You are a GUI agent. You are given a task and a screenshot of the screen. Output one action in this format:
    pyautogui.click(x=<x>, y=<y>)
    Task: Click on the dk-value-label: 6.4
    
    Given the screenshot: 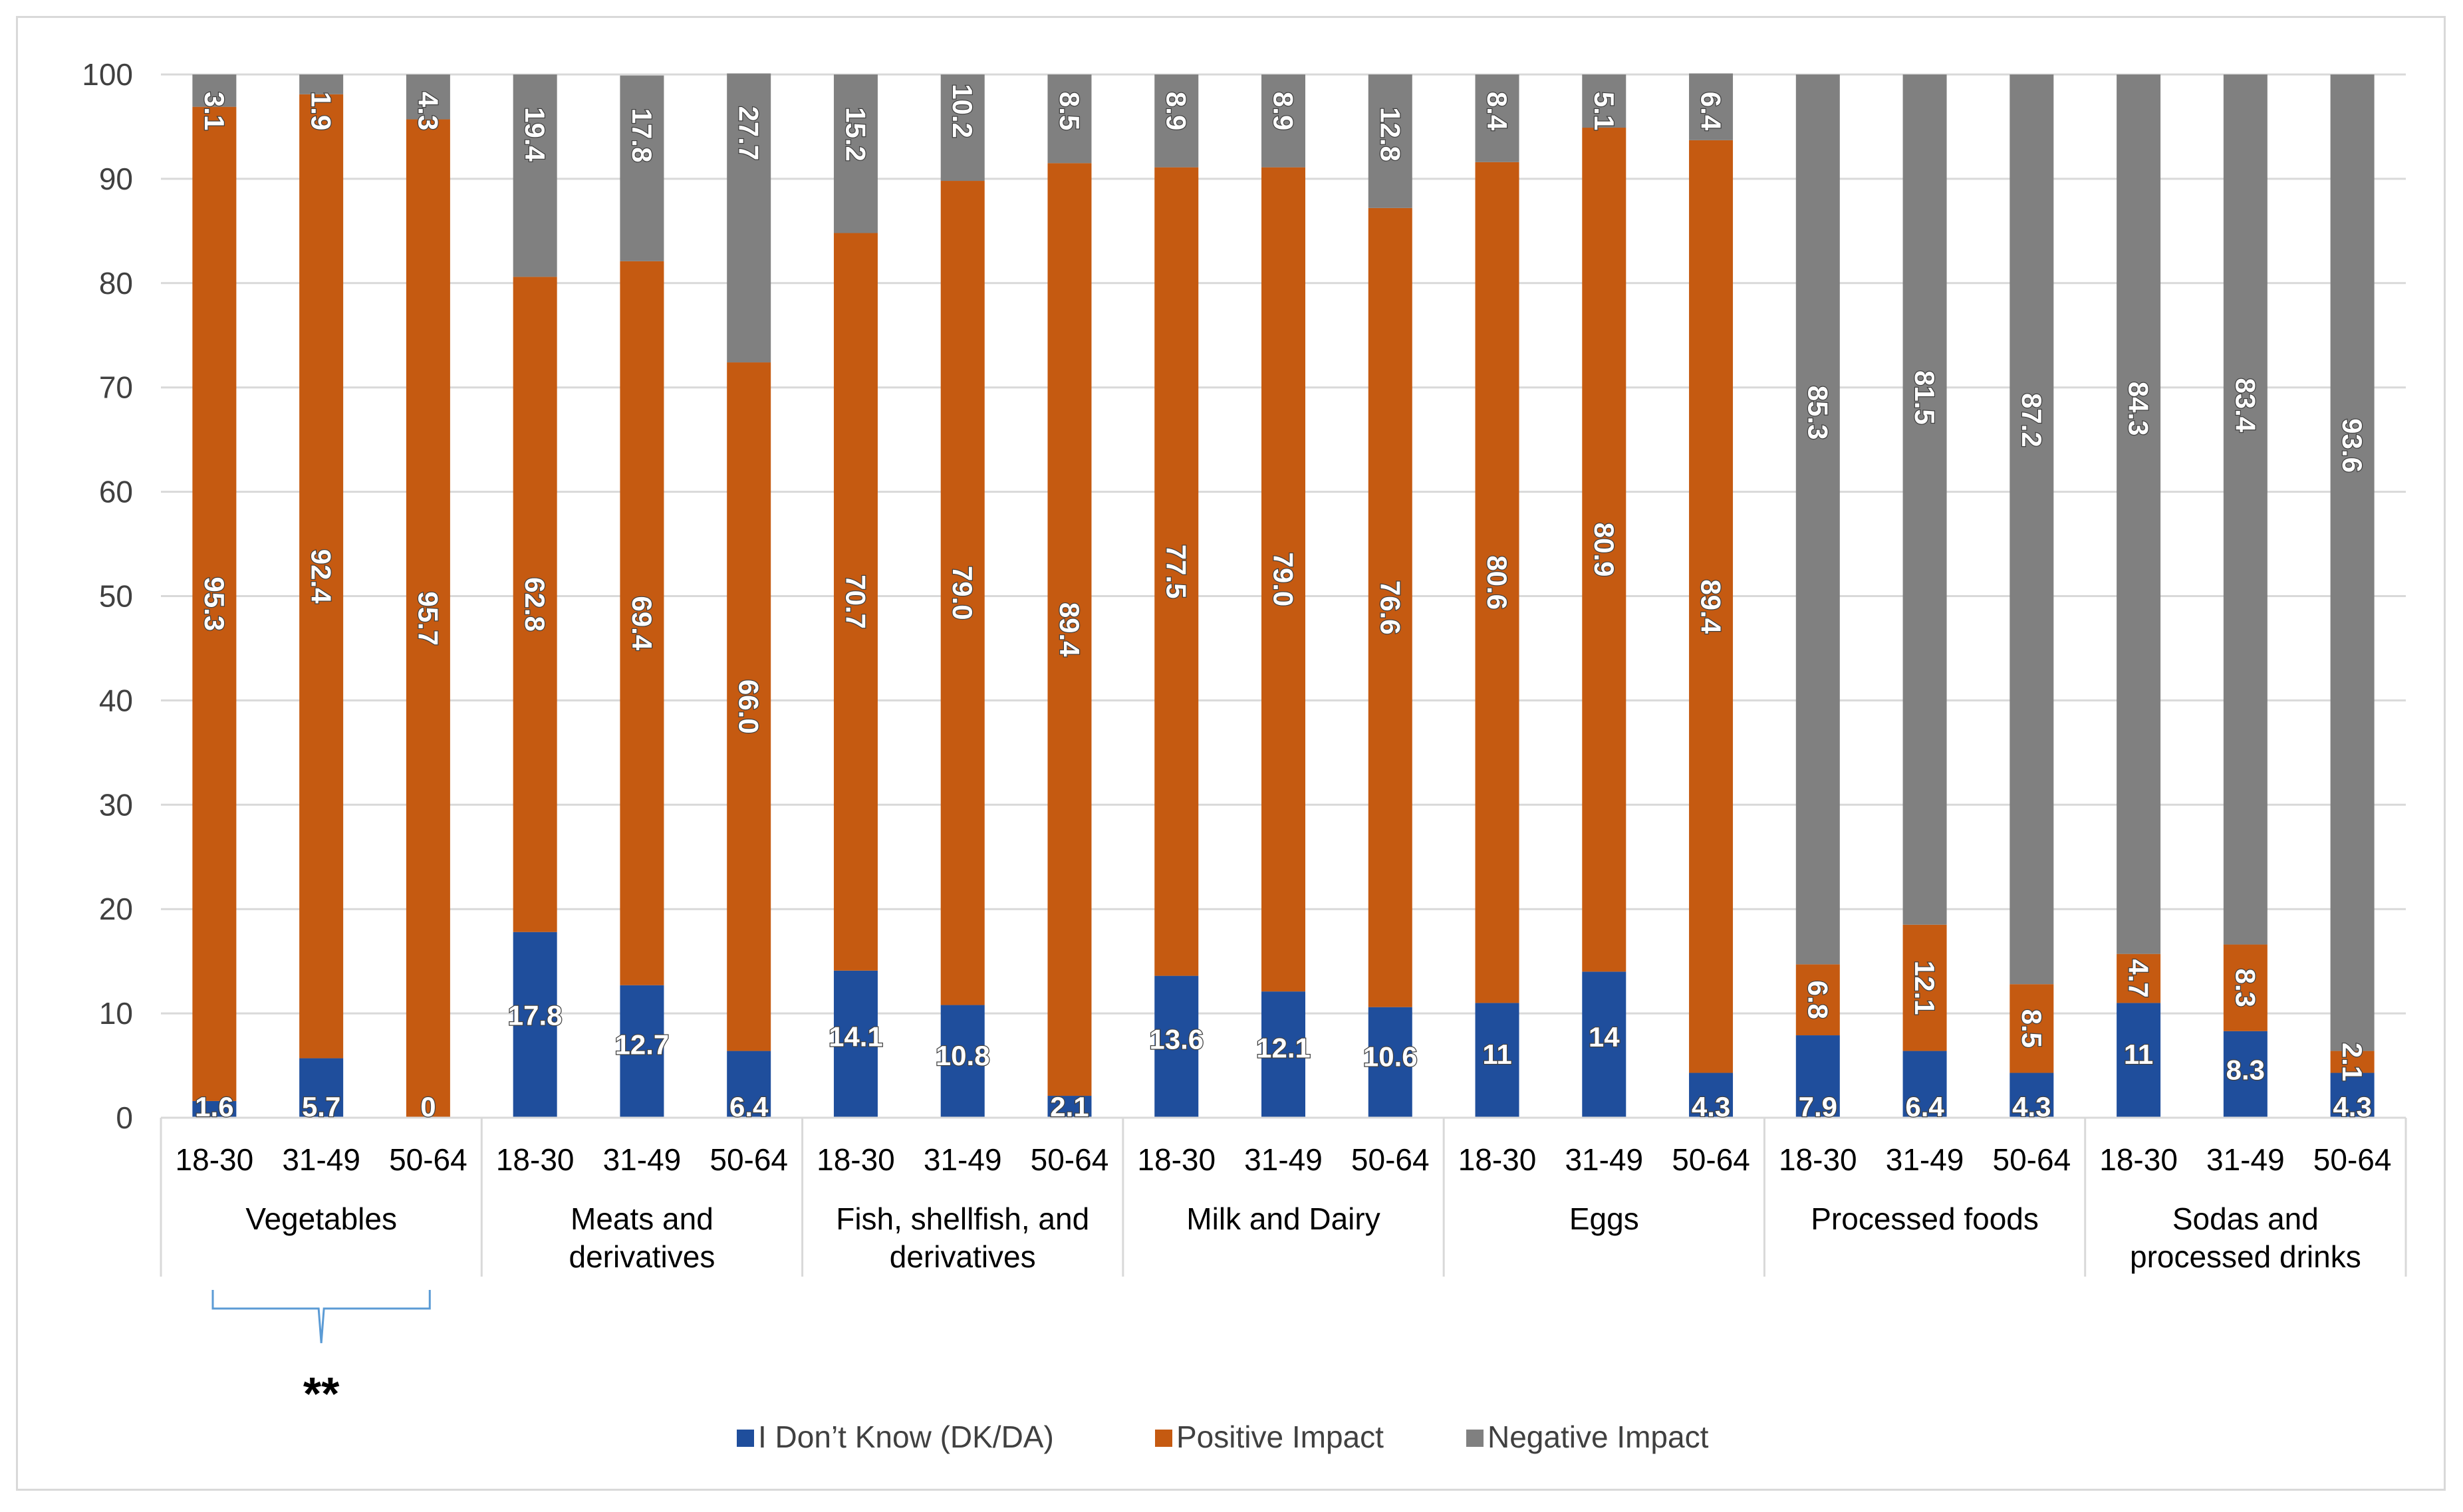 What is the action you would take?
    pyautogui.click(x=1924, y=1106)
    